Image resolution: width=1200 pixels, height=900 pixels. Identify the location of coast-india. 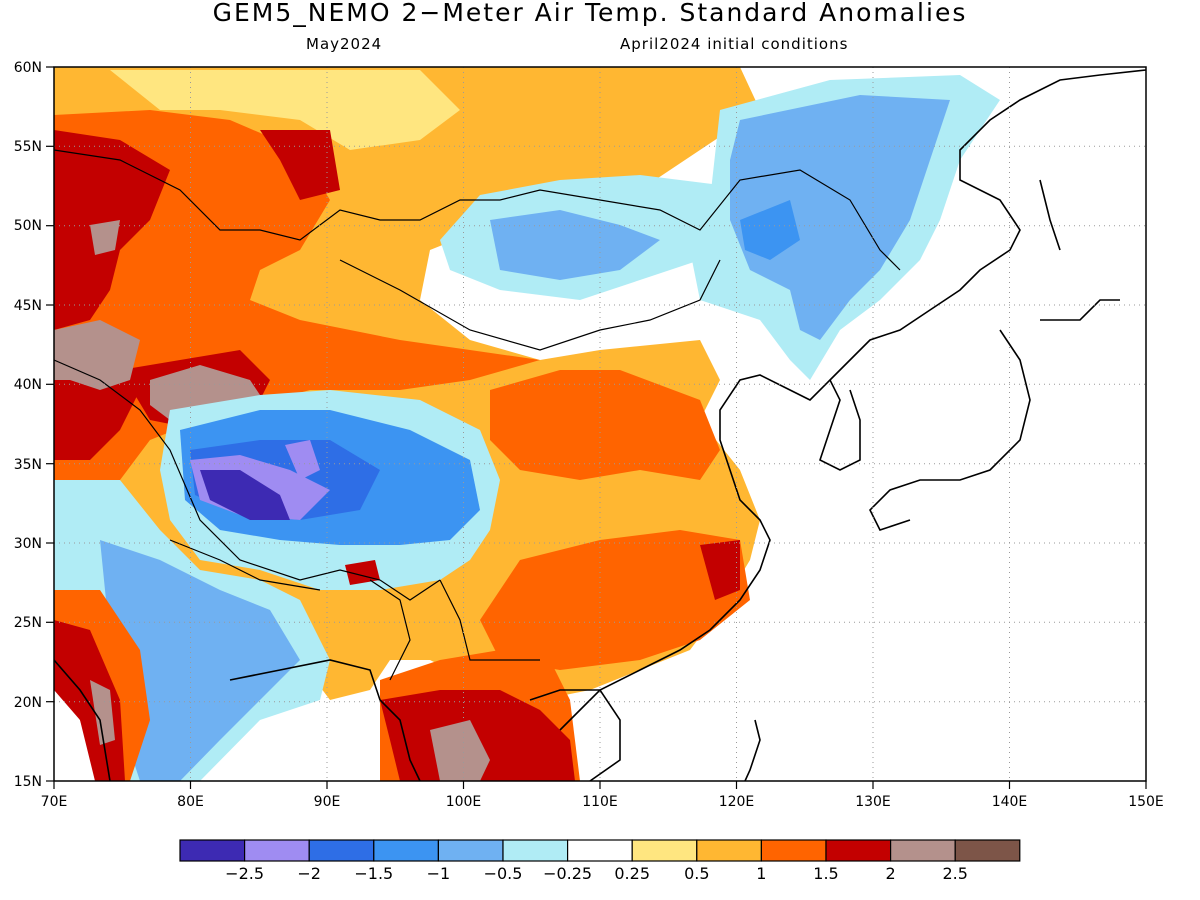
(82, 720).